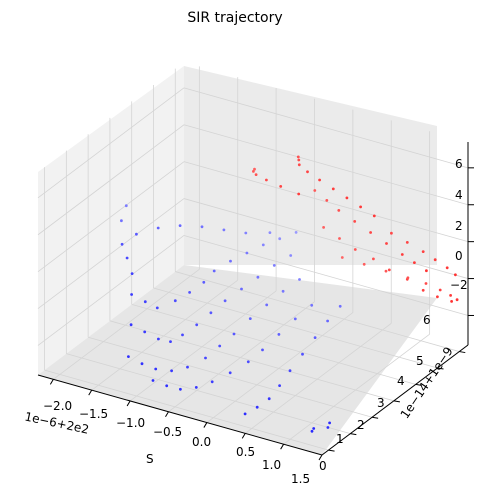  Describe the element at coordinates (176, 442) in the screenshot. I see `x-tick-labels: −2.0 −1.5 −1.0 −0.5 0.0 0.5 1.0 1.5` at that location.